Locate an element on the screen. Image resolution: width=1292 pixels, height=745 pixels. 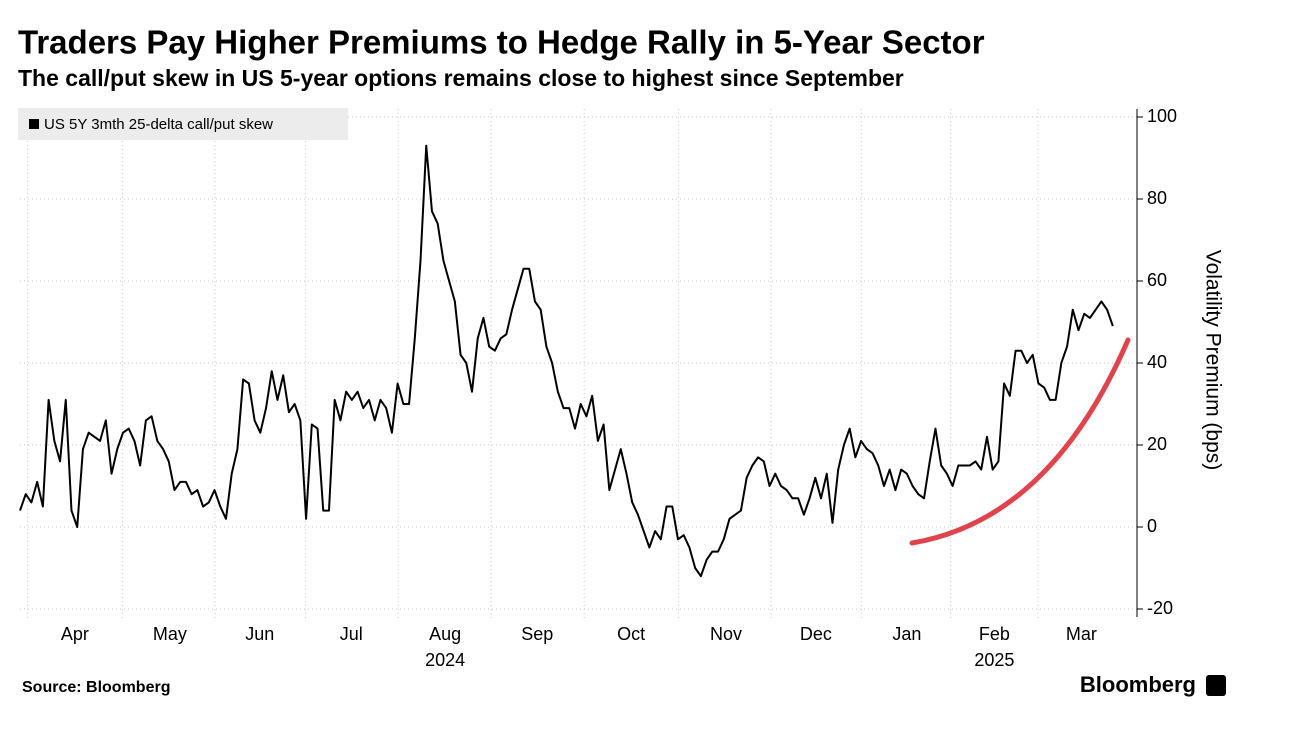
x-tick-label: Apr is located at coordinates (75, 634).